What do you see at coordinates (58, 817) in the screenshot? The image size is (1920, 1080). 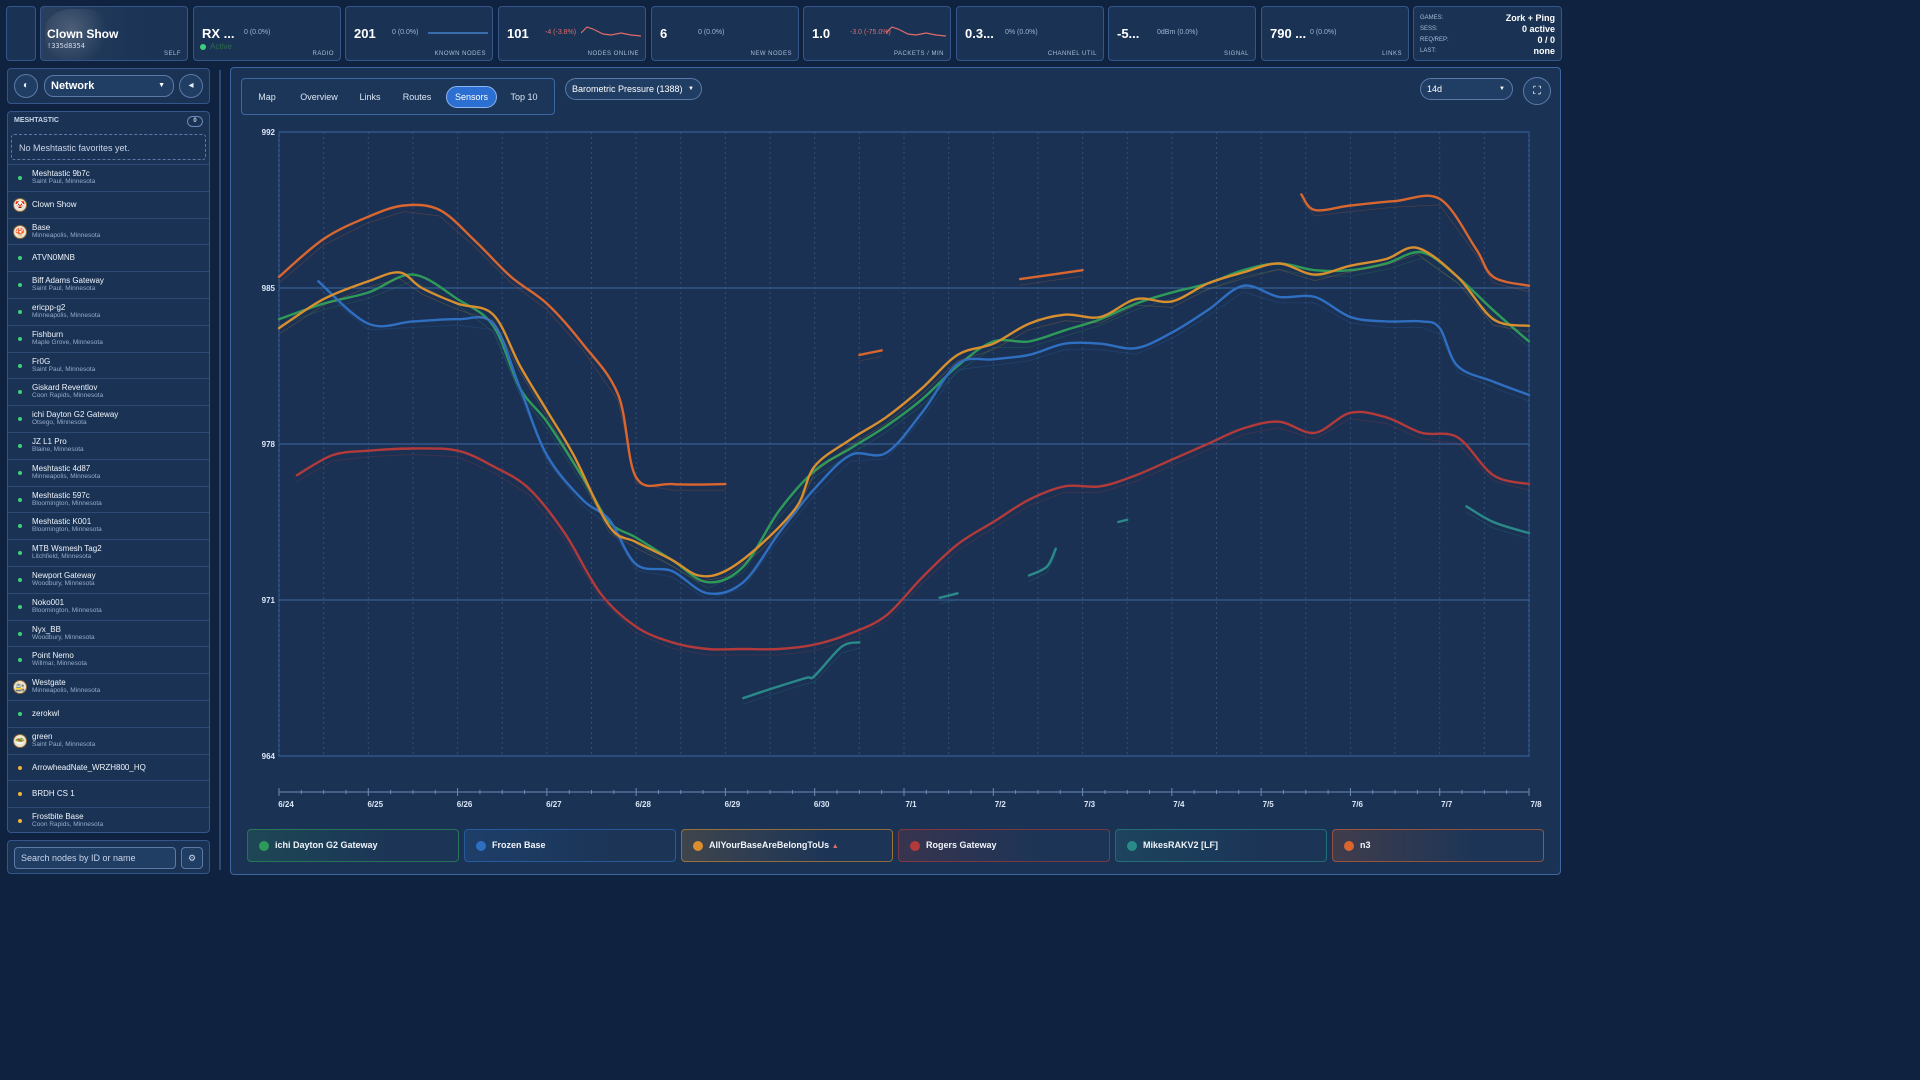 I see `node-name: Frostbite Base` at bounding box center [58, 817].